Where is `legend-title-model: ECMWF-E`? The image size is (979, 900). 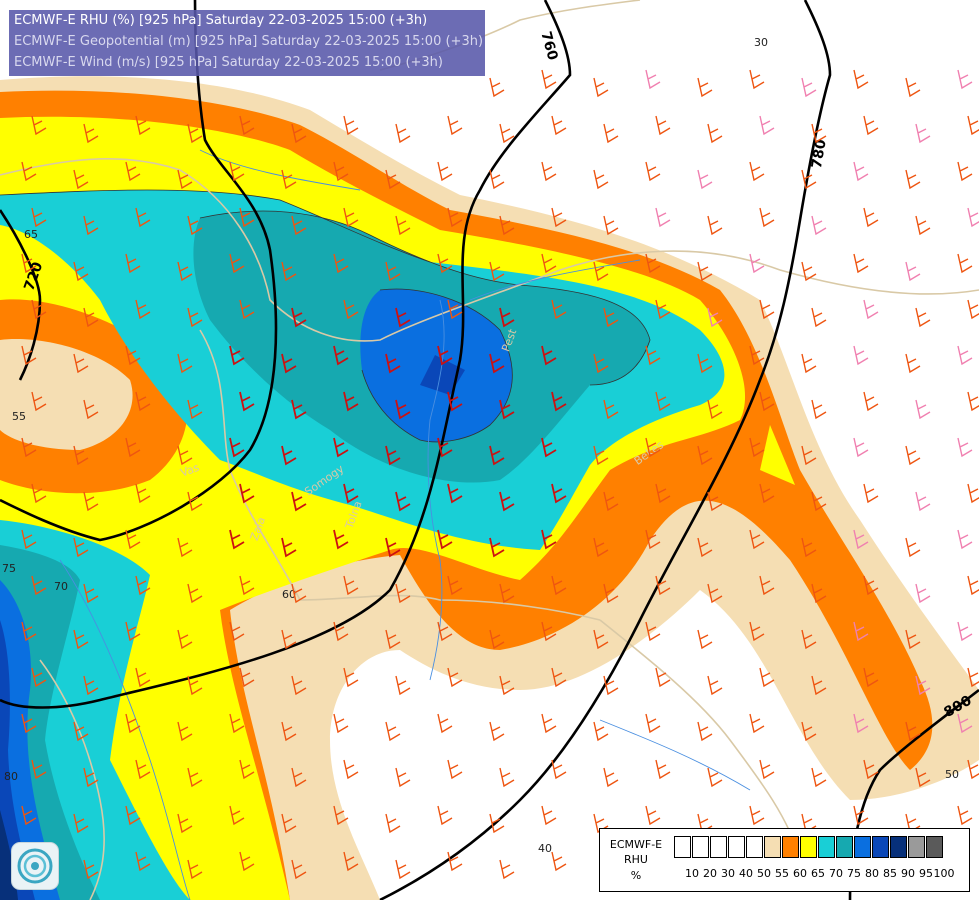
legend-title-model: ECMWF-E is located at coordinates (636, 844).